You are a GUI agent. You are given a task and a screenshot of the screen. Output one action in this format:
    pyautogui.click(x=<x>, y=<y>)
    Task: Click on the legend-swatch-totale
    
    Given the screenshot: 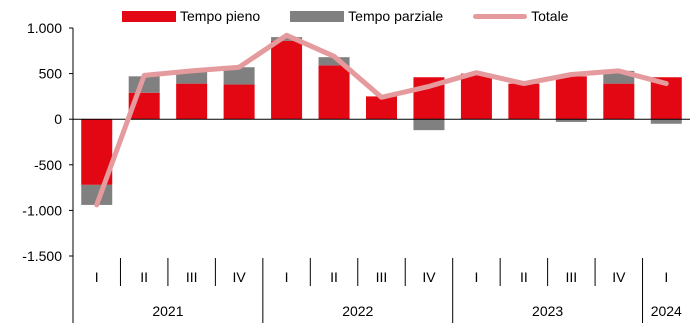 What is the action you would take?
    pyautogui.click(x=500, y=16)
    